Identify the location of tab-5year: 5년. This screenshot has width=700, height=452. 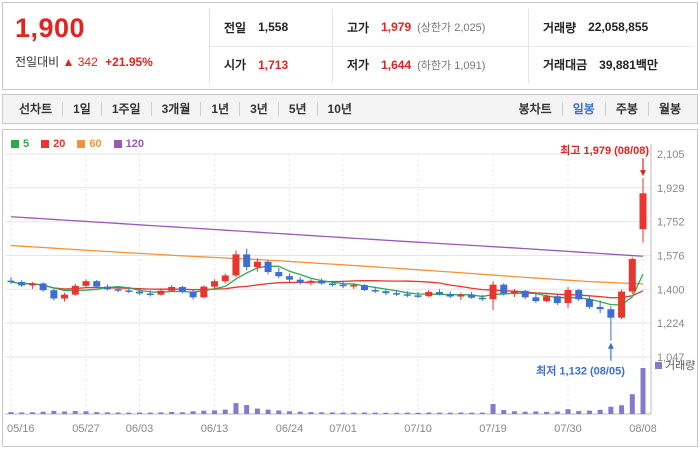
(297, 109).